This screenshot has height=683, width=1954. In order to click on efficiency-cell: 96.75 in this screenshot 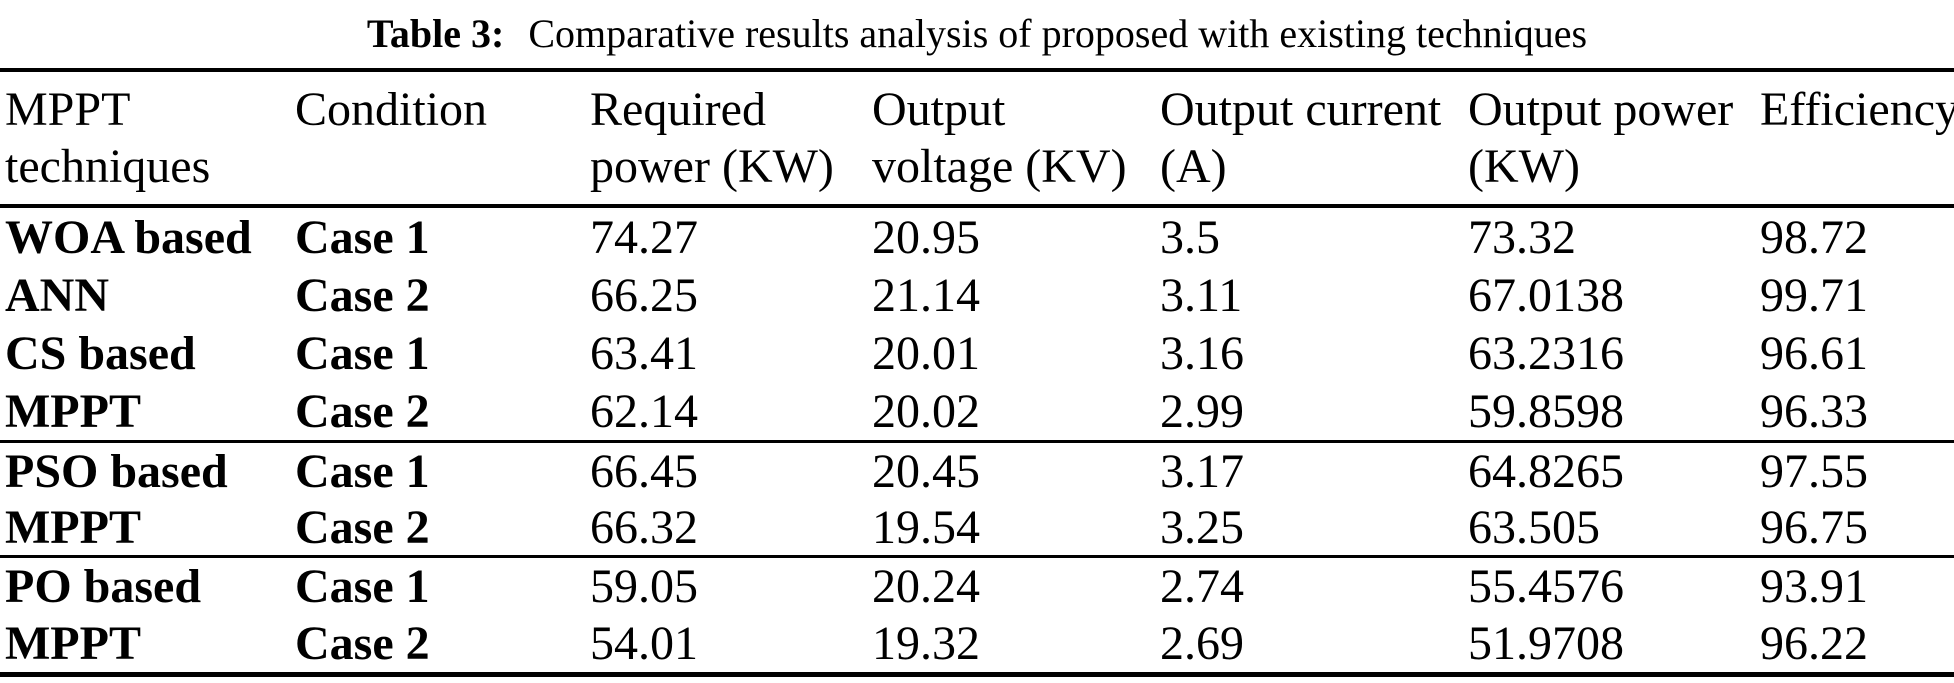, I will do `click(1814, 527)`.